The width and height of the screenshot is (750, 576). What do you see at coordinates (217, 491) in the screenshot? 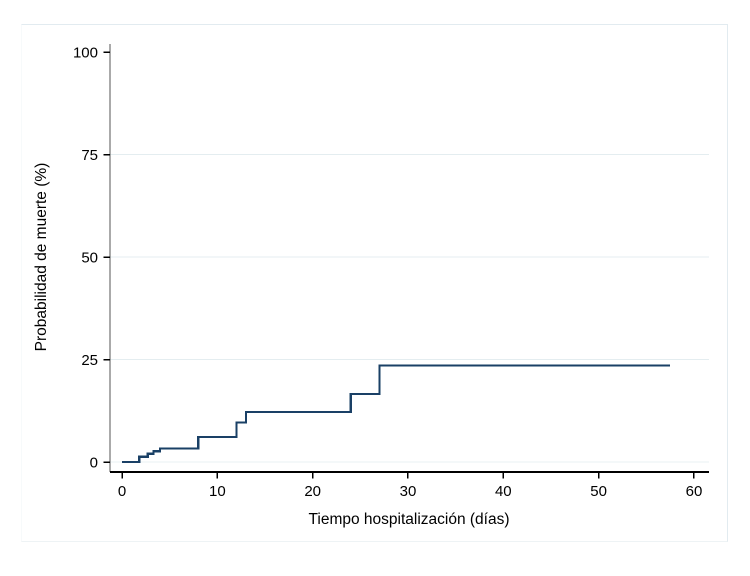
I see `x-tick-label: 10` at bounding box center [217, 491].